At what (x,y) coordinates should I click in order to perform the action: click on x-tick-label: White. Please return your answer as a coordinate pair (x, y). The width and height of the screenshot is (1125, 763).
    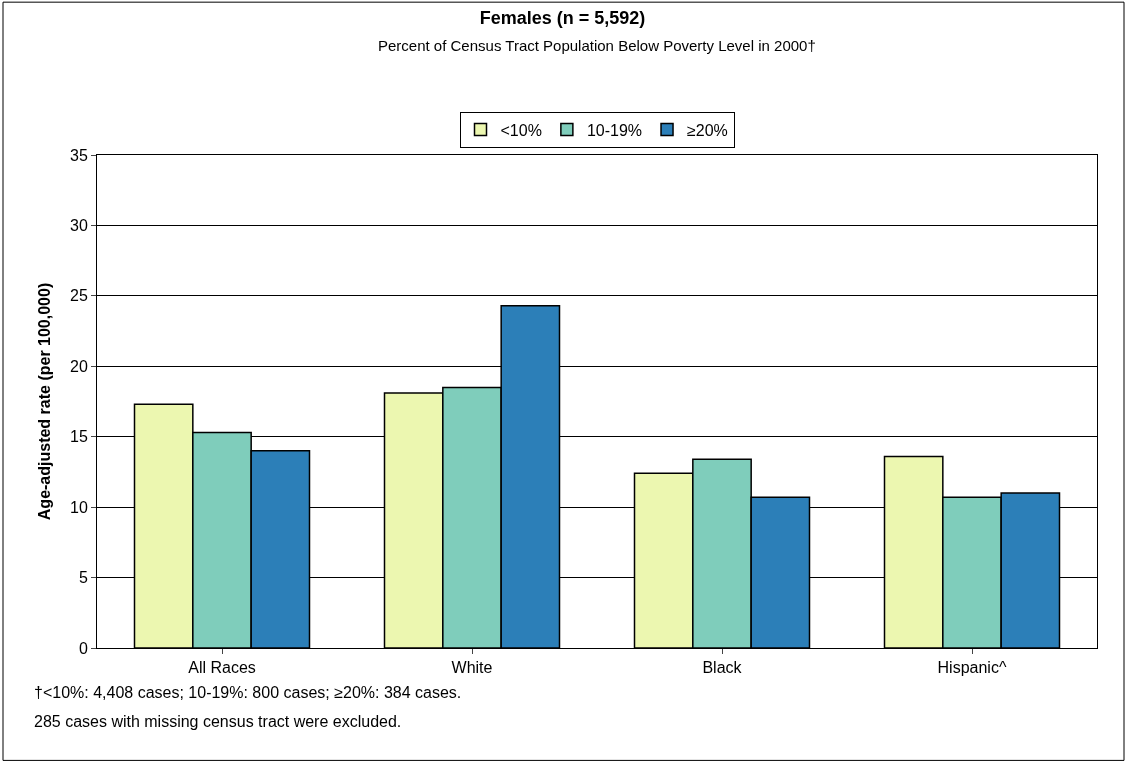
    Looking at the image, I should click on (472, 668).